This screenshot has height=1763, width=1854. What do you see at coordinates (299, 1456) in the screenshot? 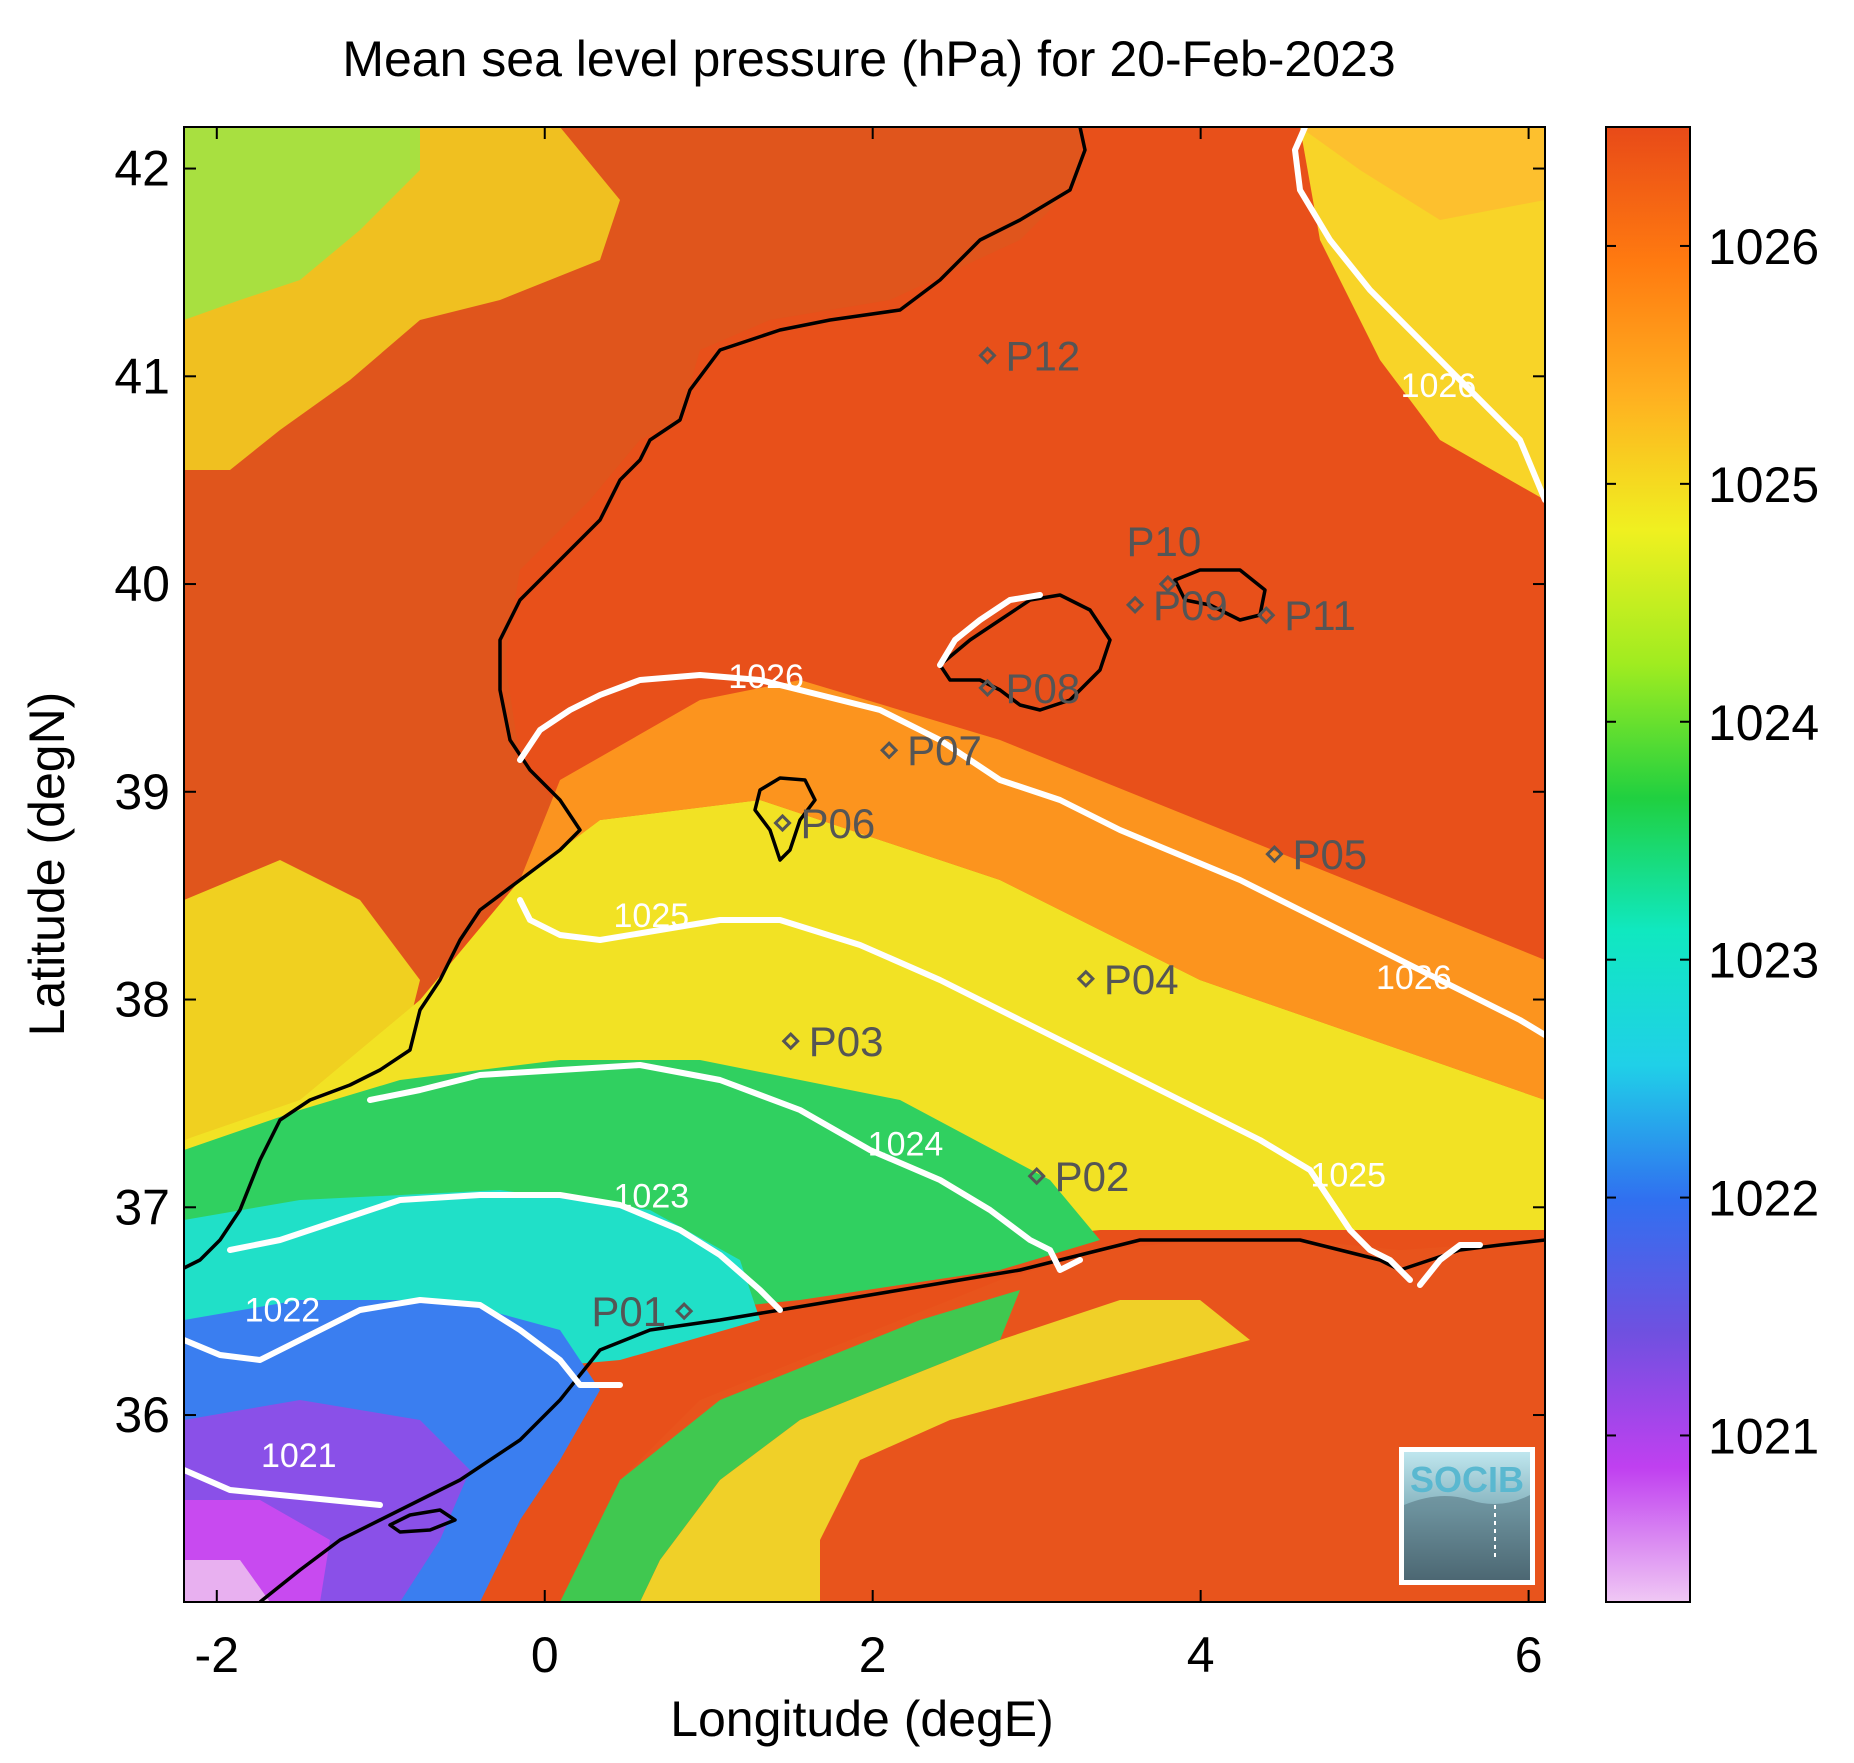
I see `contour-label: 1021` at bounding box center [299, 1456].